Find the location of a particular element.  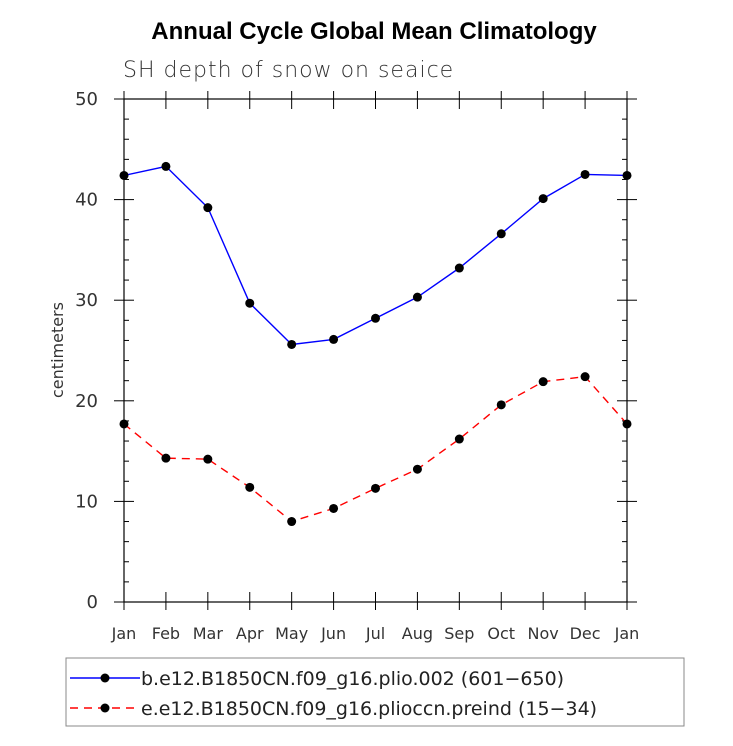

x-axis-tick-labels: Jan Feb Mar Apr May Jun Jul Aug Sep Oct Nov Dec Jan is located at coordinates (375, 633).